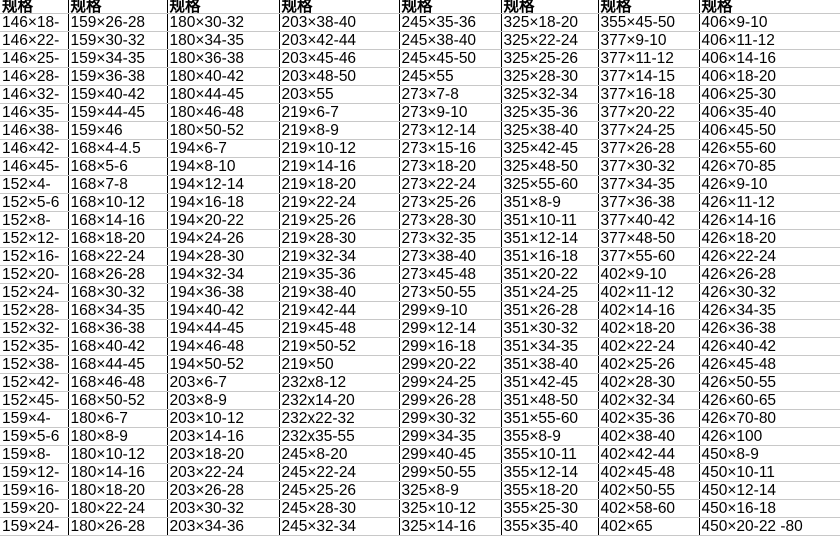 This screenshot has width=840, height=536. Describe the element at coordinates (549, 40) in the screenshot. I see `table-cell: 325×22-24` at that location.